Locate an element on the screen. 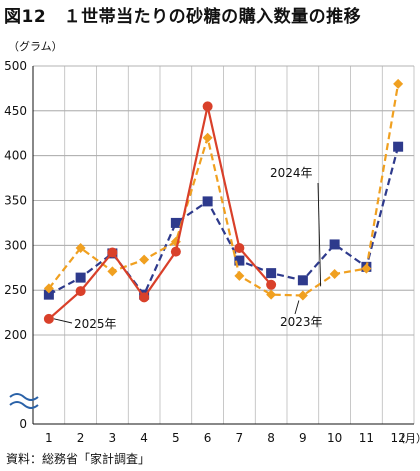 The height and width of the screenshot is (471, 420). annotation-label-1: 2023年 is located at coordinates (301, 322).